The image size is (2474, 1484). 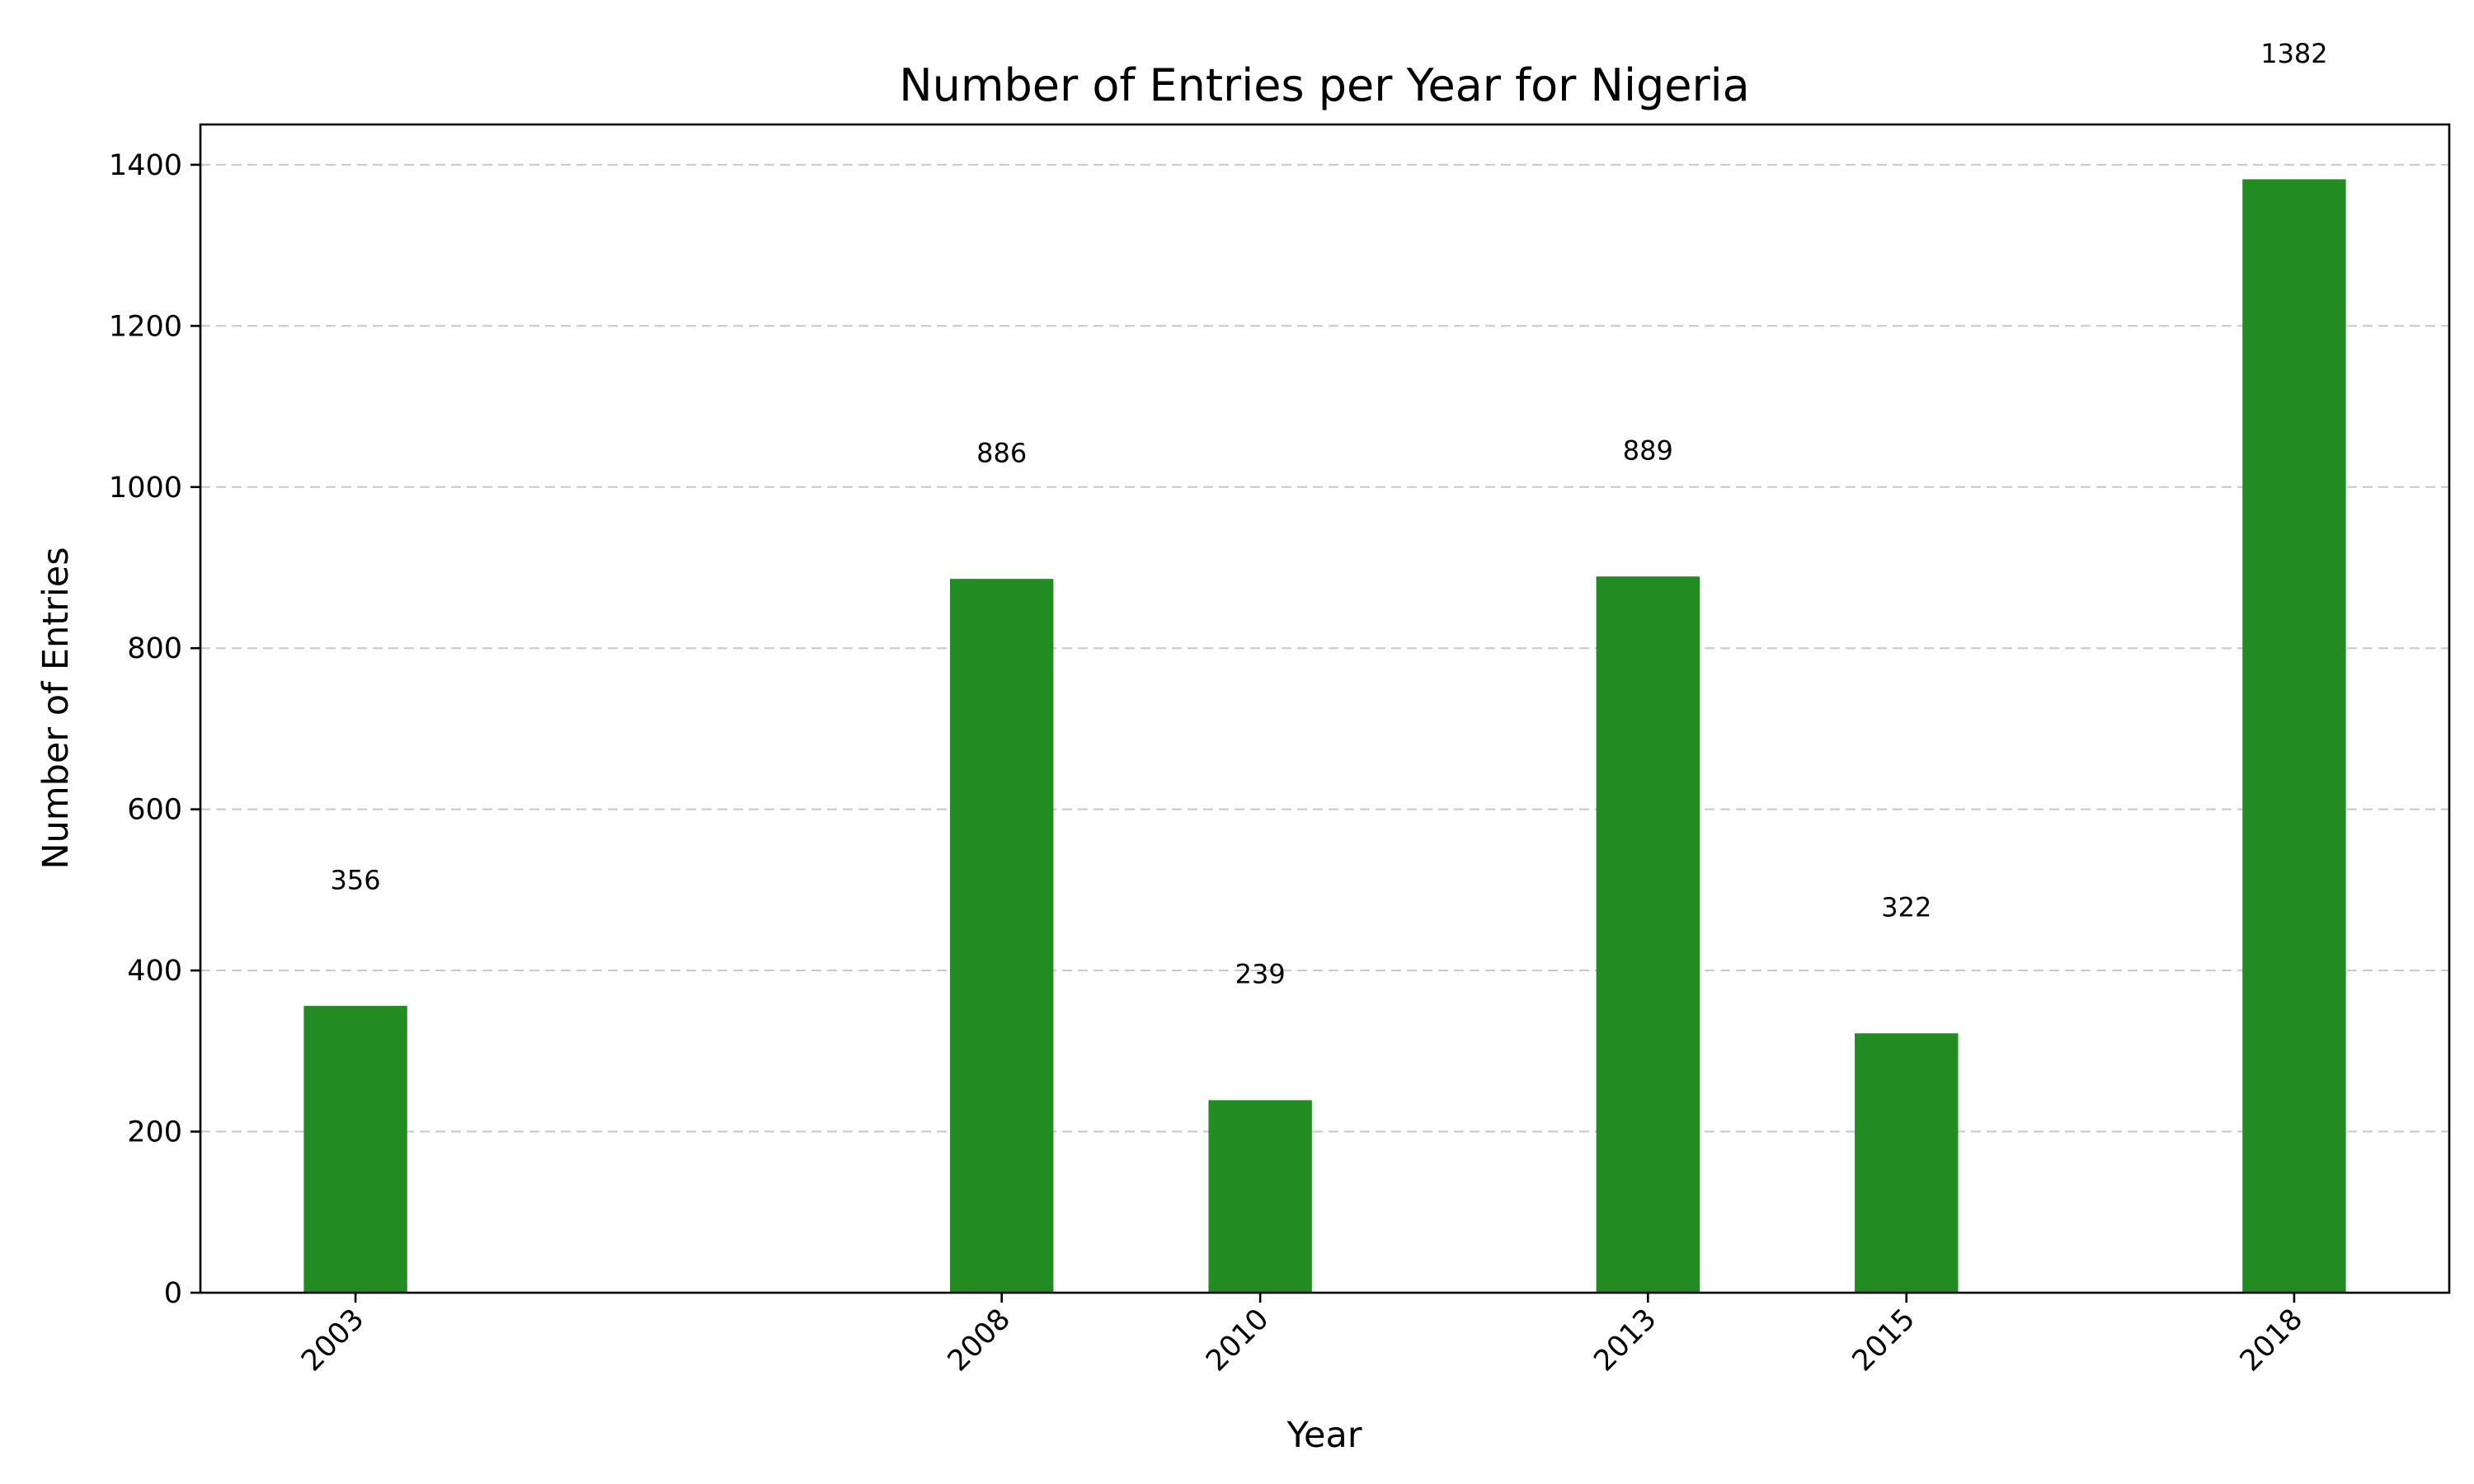 I want to click on data-label-2010: 239, so click(x=1260, y=974).